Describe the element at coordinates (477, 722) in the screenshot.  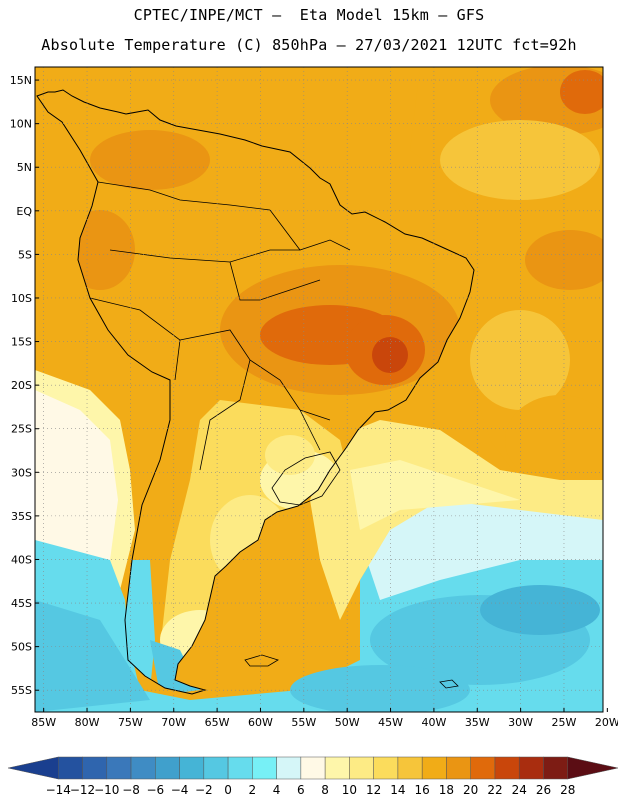
I see `lon-tick-label: 35W` at that location.